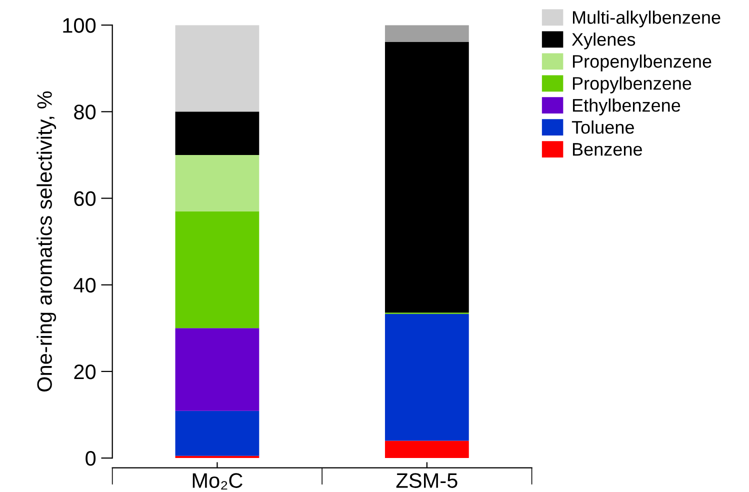 This screenshot has height=492, width=749. I want to click on x-tick-label: ZSM-5, so click(427, 480).